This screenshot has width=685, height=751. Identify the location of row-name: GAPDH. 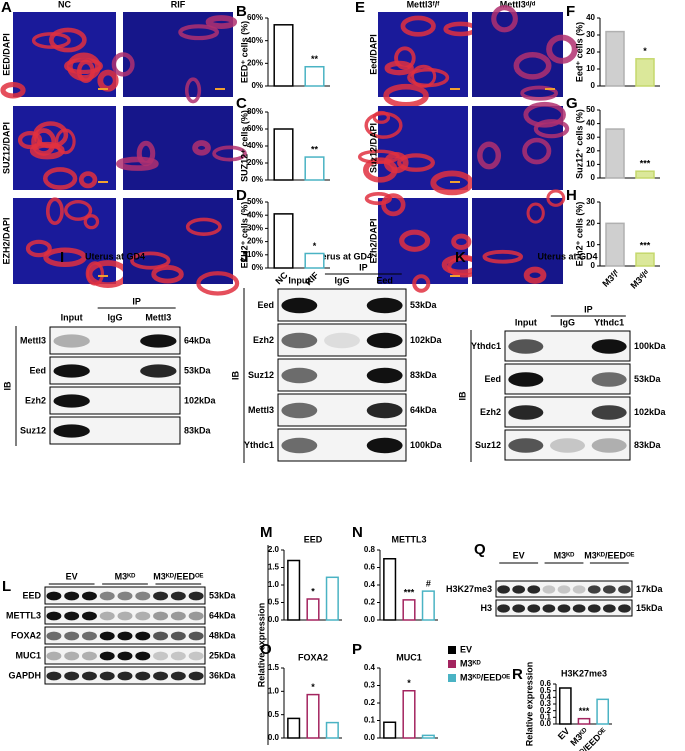
(24, 675).